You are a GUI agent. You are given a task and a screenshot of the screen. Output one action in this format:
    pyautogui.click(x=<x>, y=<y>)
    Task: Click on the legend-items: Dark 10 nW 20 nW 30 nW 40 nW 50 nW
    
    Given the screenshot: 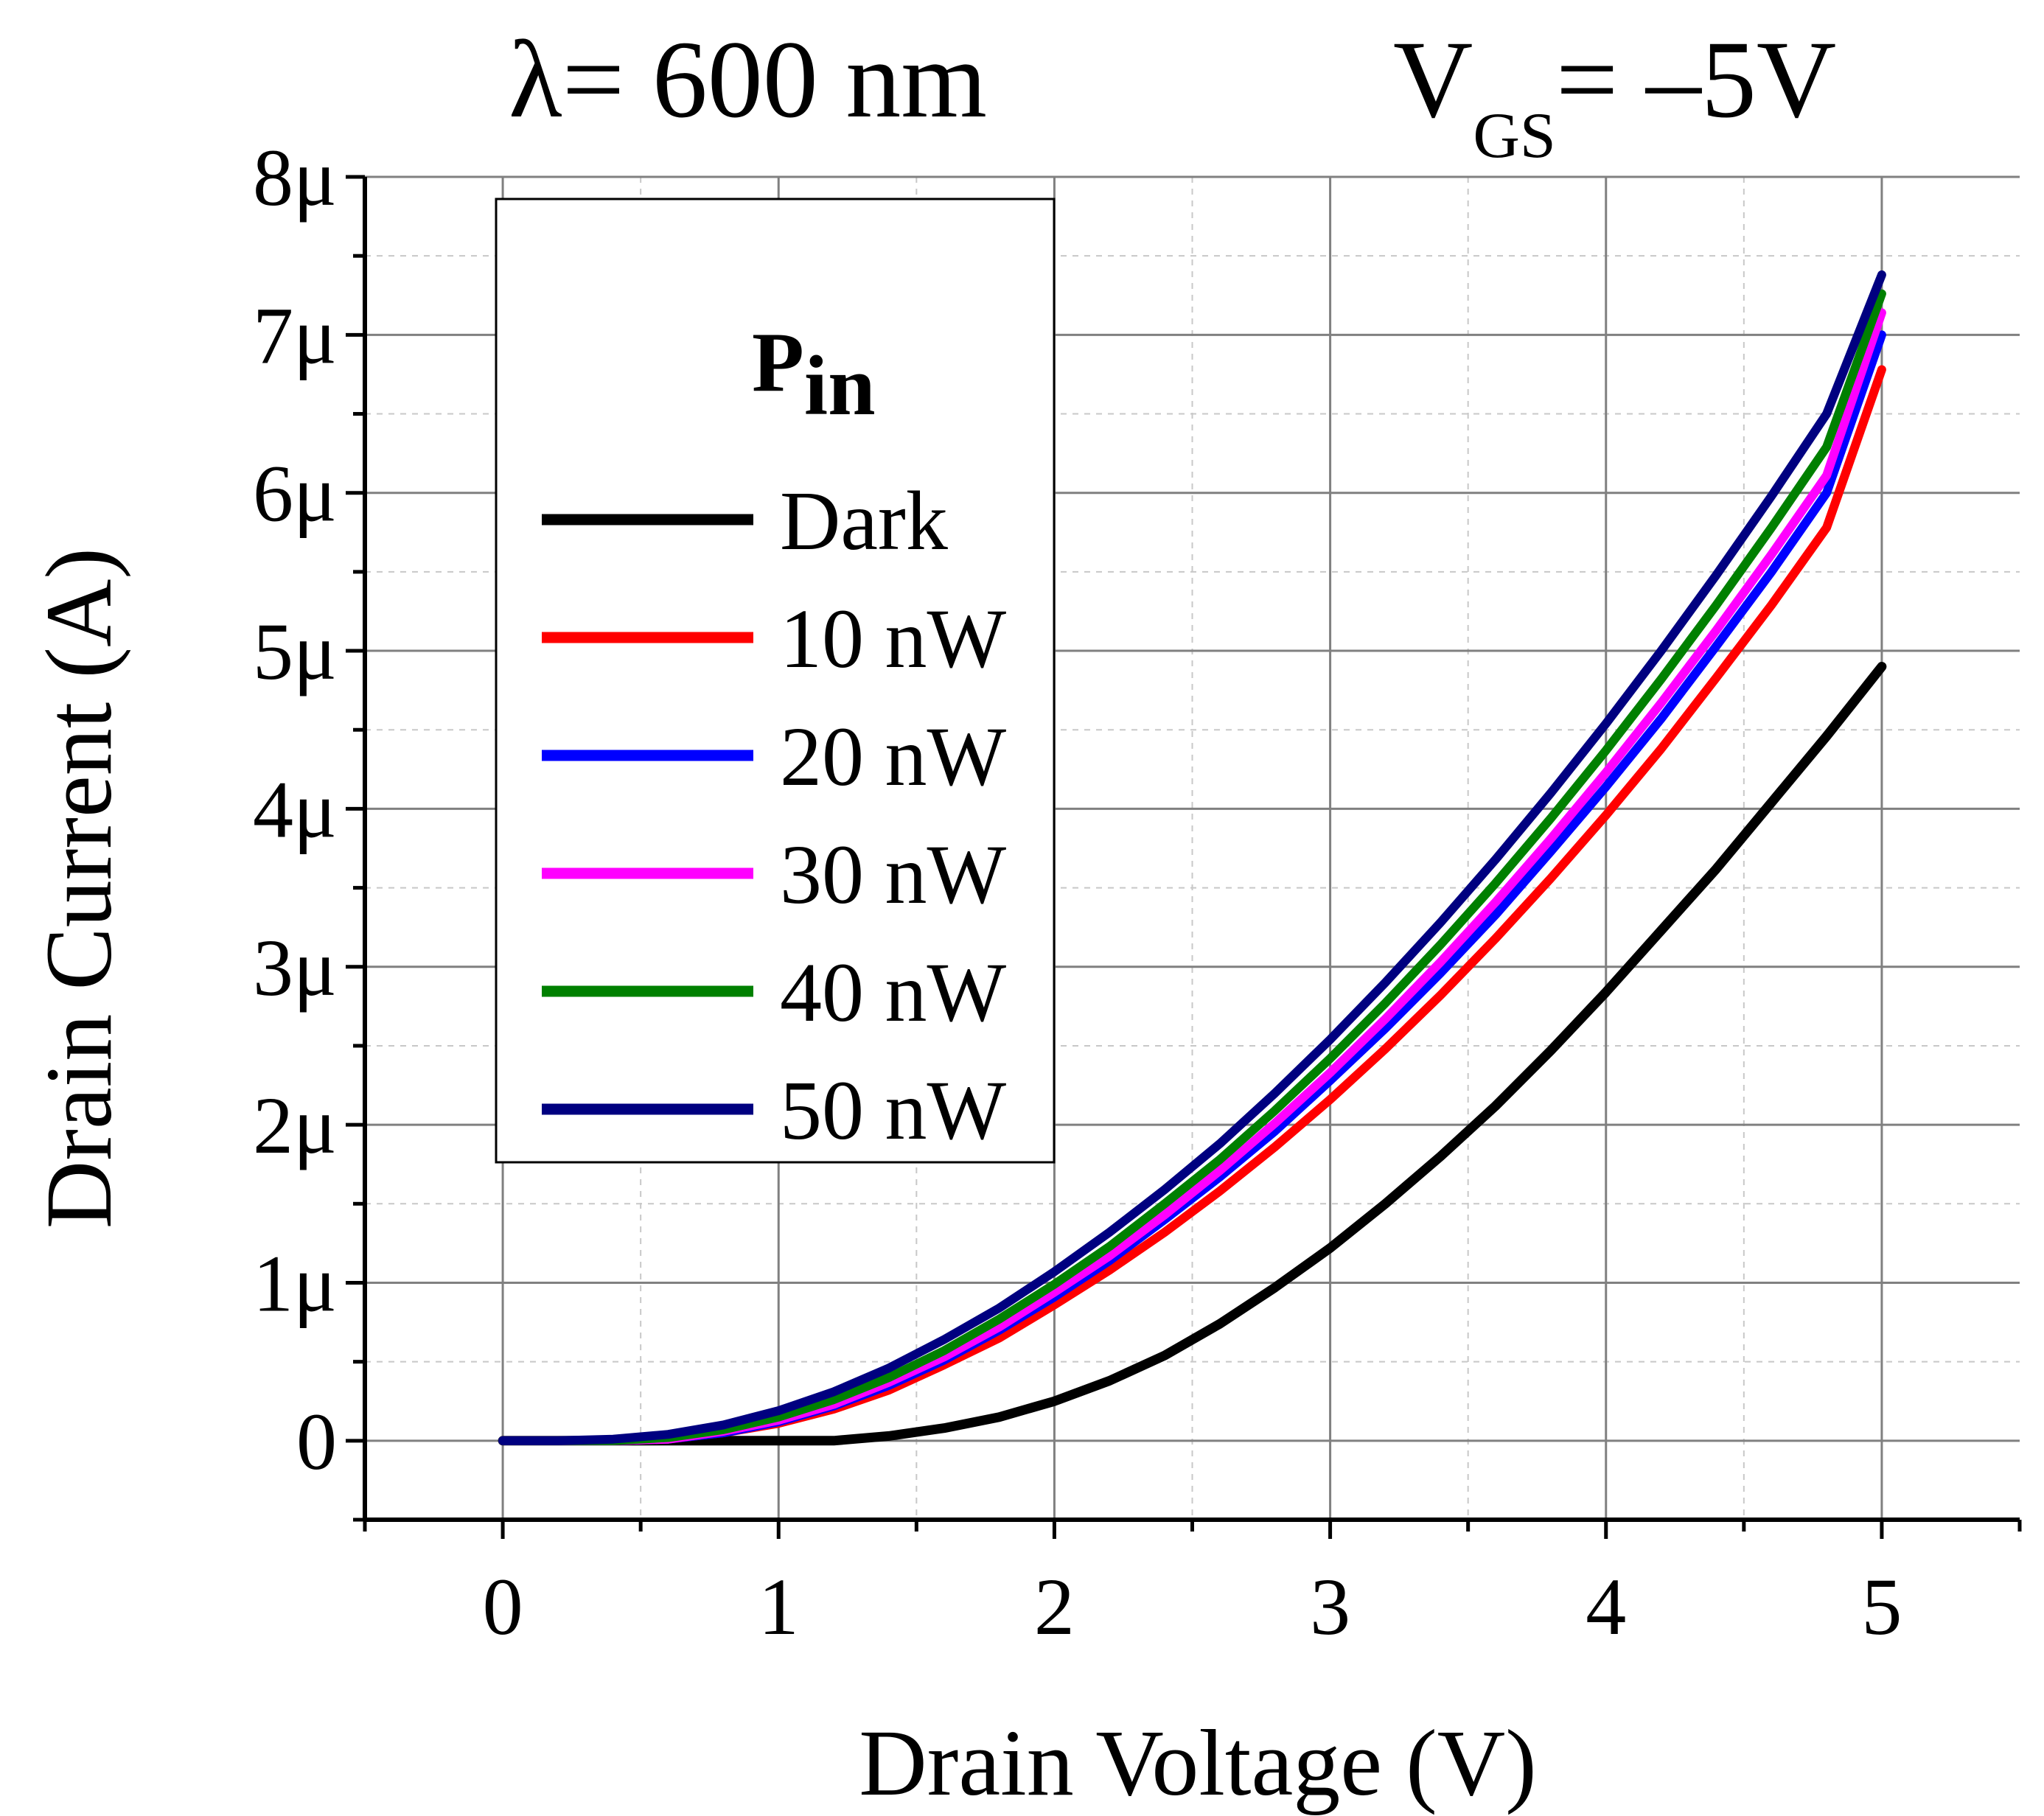 What is the action you would take?
    pyautogui.click(x=774, y=815)
    